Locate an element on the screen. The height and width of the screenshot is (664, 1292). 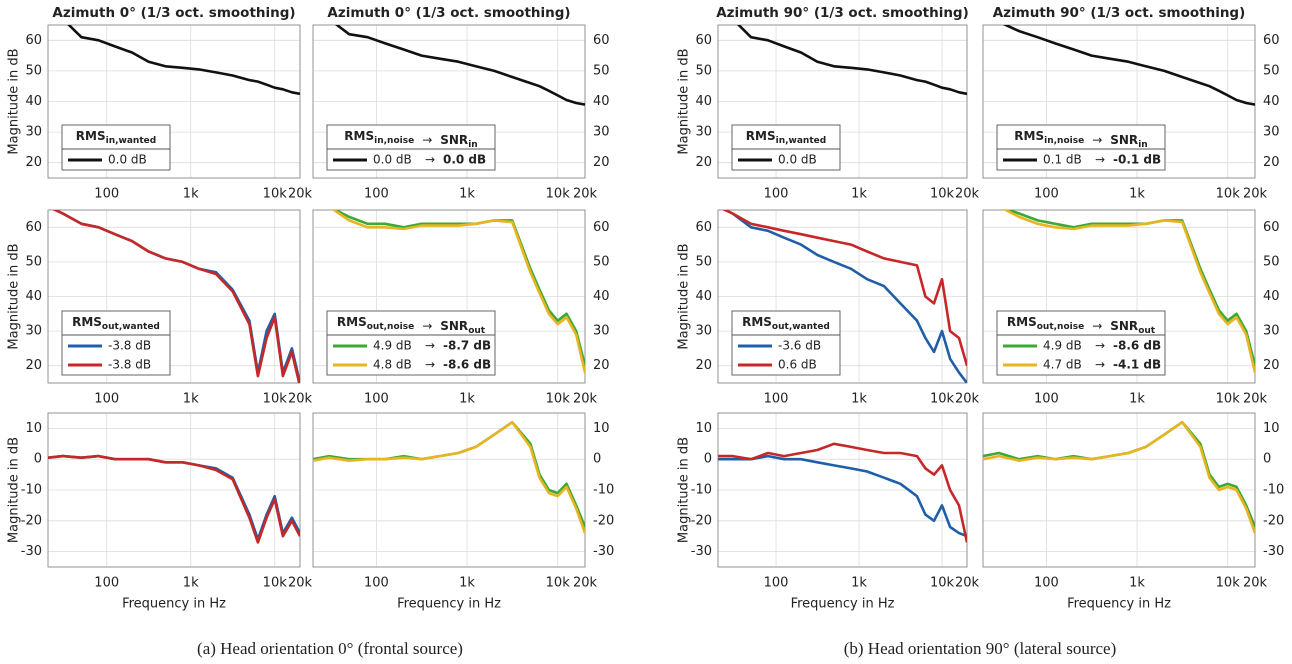
legend-label: -3.8 dB is located at coordinates (129, 365).